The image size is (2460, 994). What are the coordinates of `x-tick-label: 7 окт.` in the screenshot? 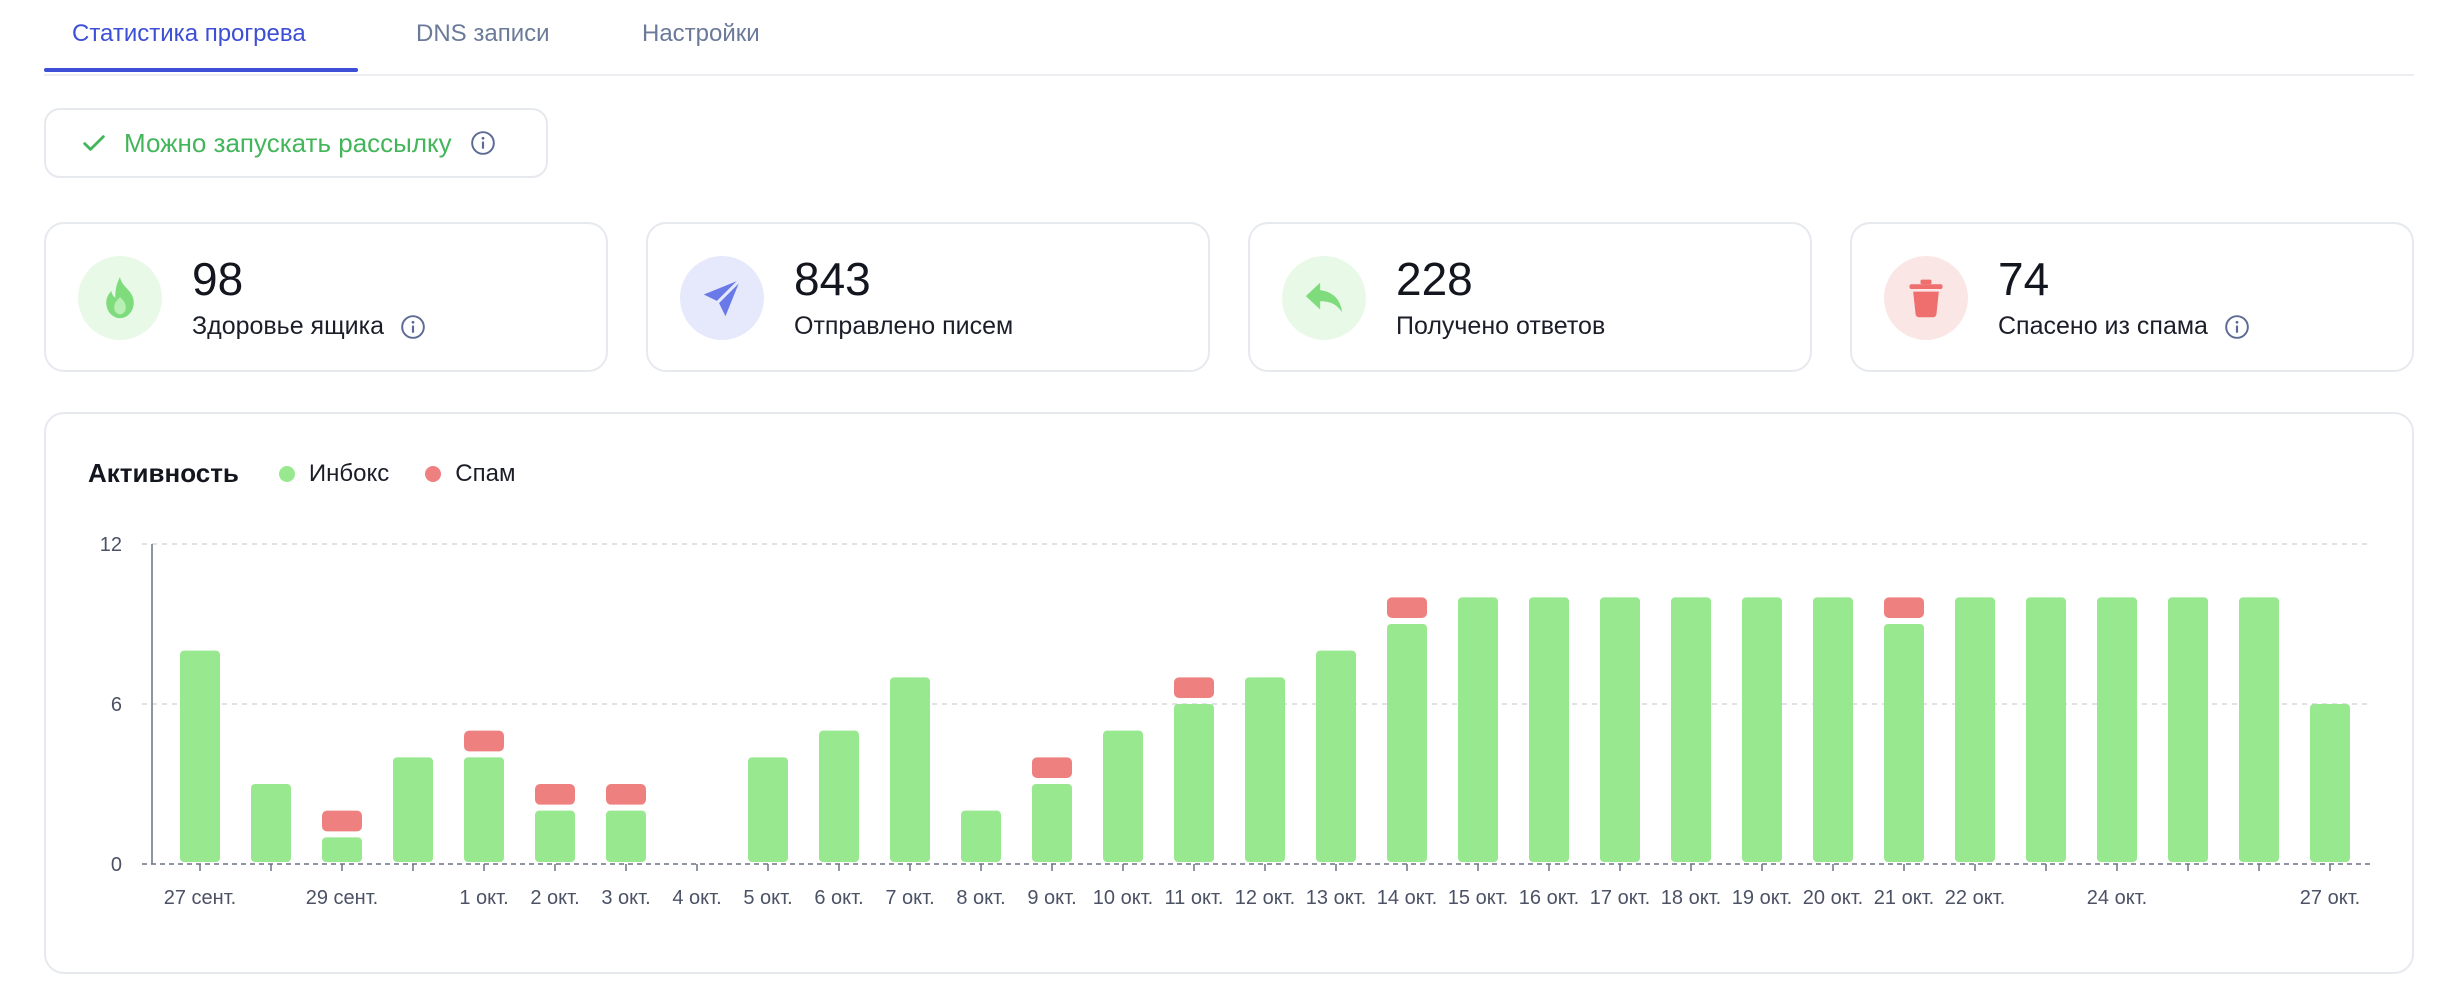 It's located at (909, 898).